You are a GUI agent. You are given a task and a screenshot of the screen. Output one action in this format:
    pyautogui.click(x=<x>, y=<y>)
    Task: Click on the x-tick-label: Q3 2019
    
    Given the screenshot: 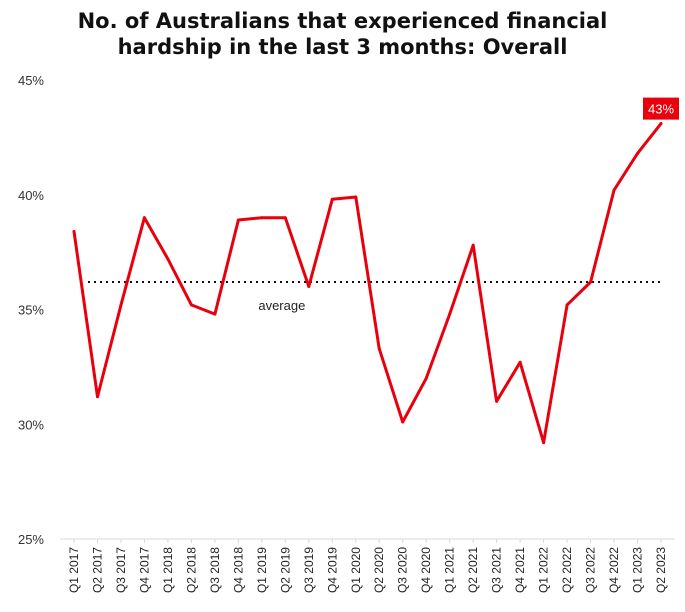 What is the action you would take?
    pyautogui.click(x=309, y=570)
    